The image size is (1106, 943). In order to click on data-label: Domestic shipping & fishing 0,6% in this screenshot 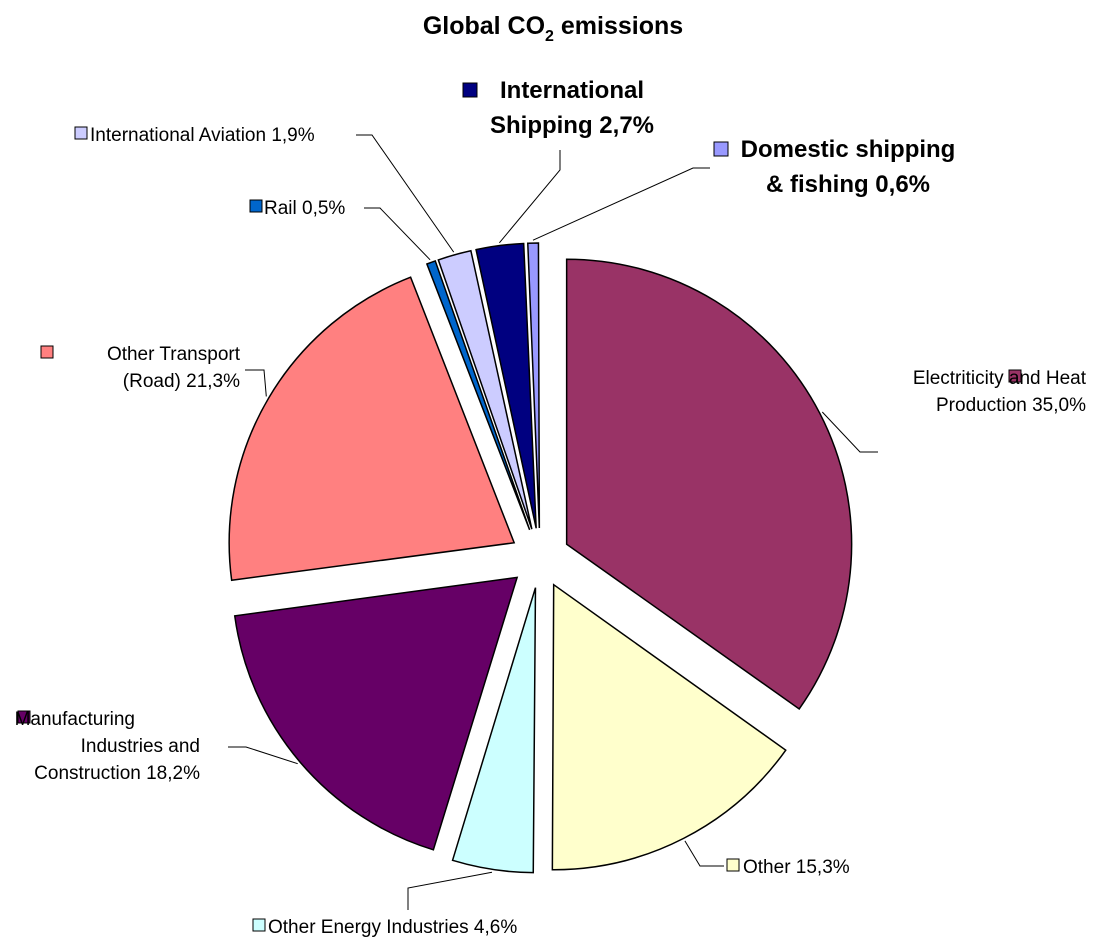, I will do `click(848, 167)`.